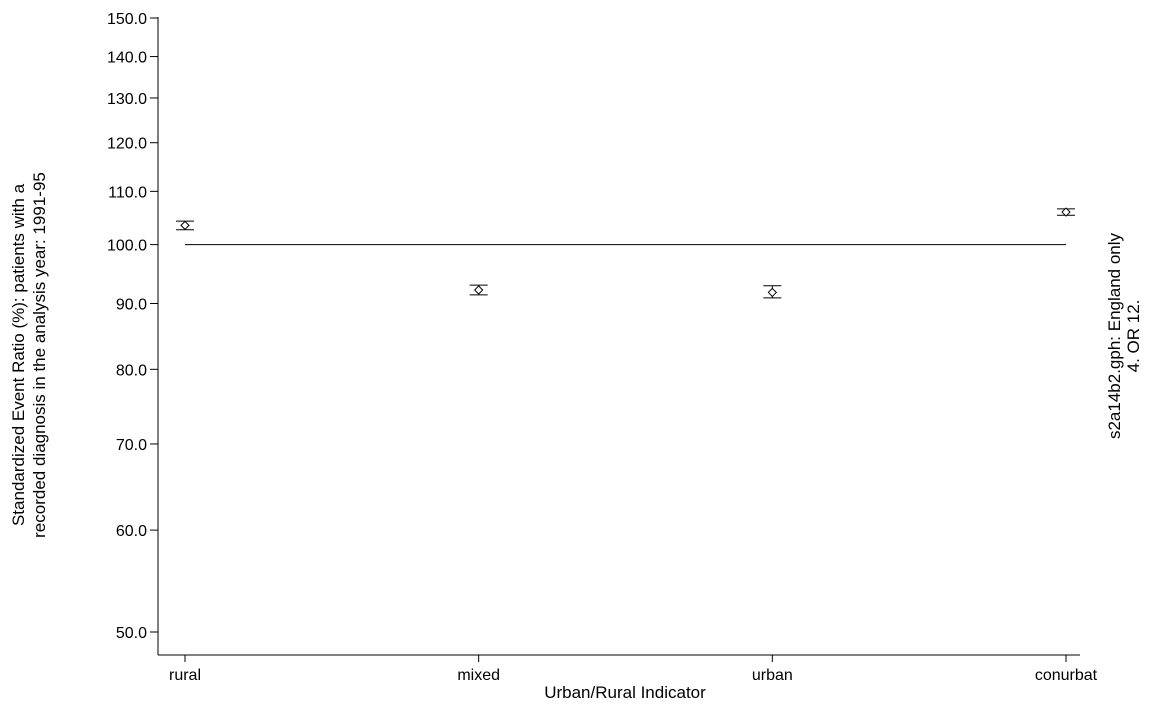  I want to click on side-note-line2: 4. OR 12., so click(1133, 336).